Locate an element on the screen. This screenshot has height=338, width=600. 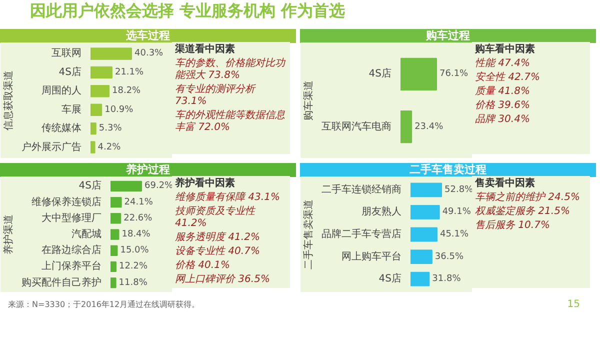
data-label: 45.1% is located at coordinates (455, 235).